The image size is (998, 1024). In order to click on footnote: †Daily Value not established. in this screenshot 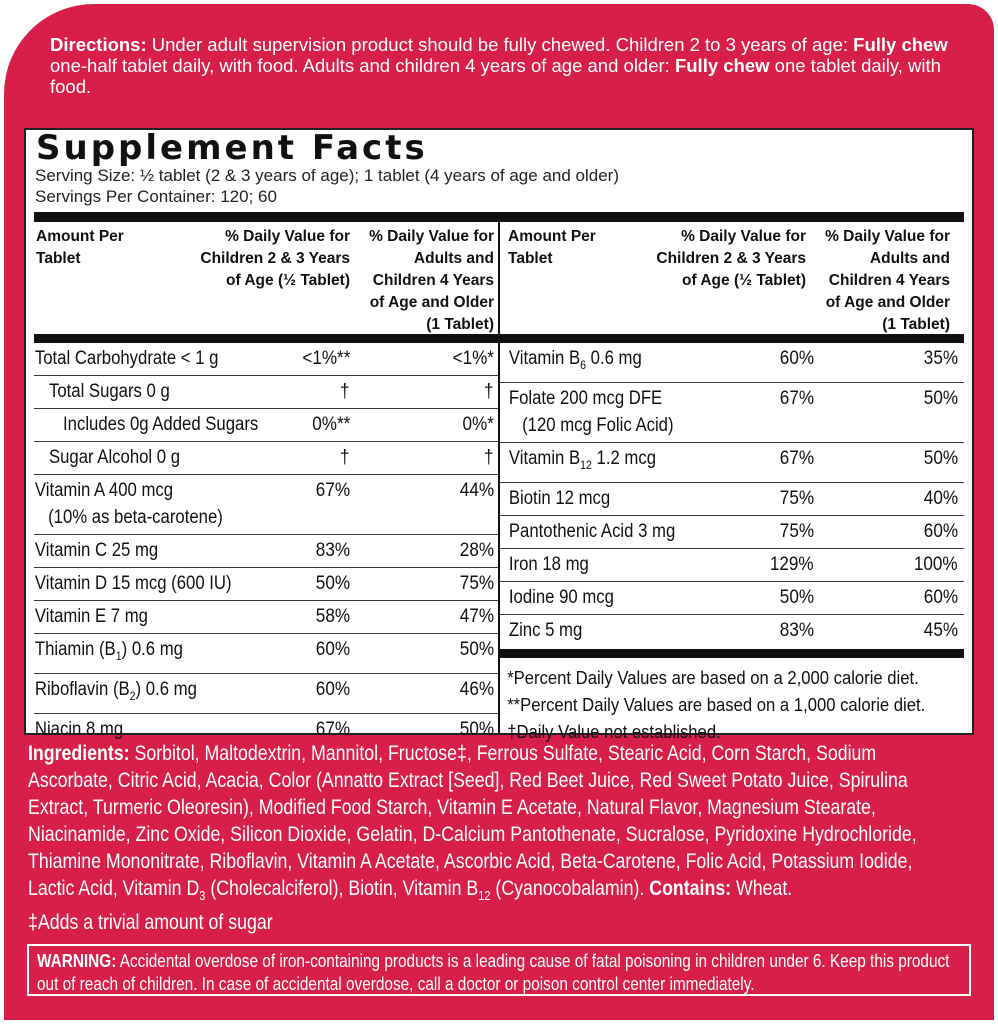, I will do `click(614, 731)`.